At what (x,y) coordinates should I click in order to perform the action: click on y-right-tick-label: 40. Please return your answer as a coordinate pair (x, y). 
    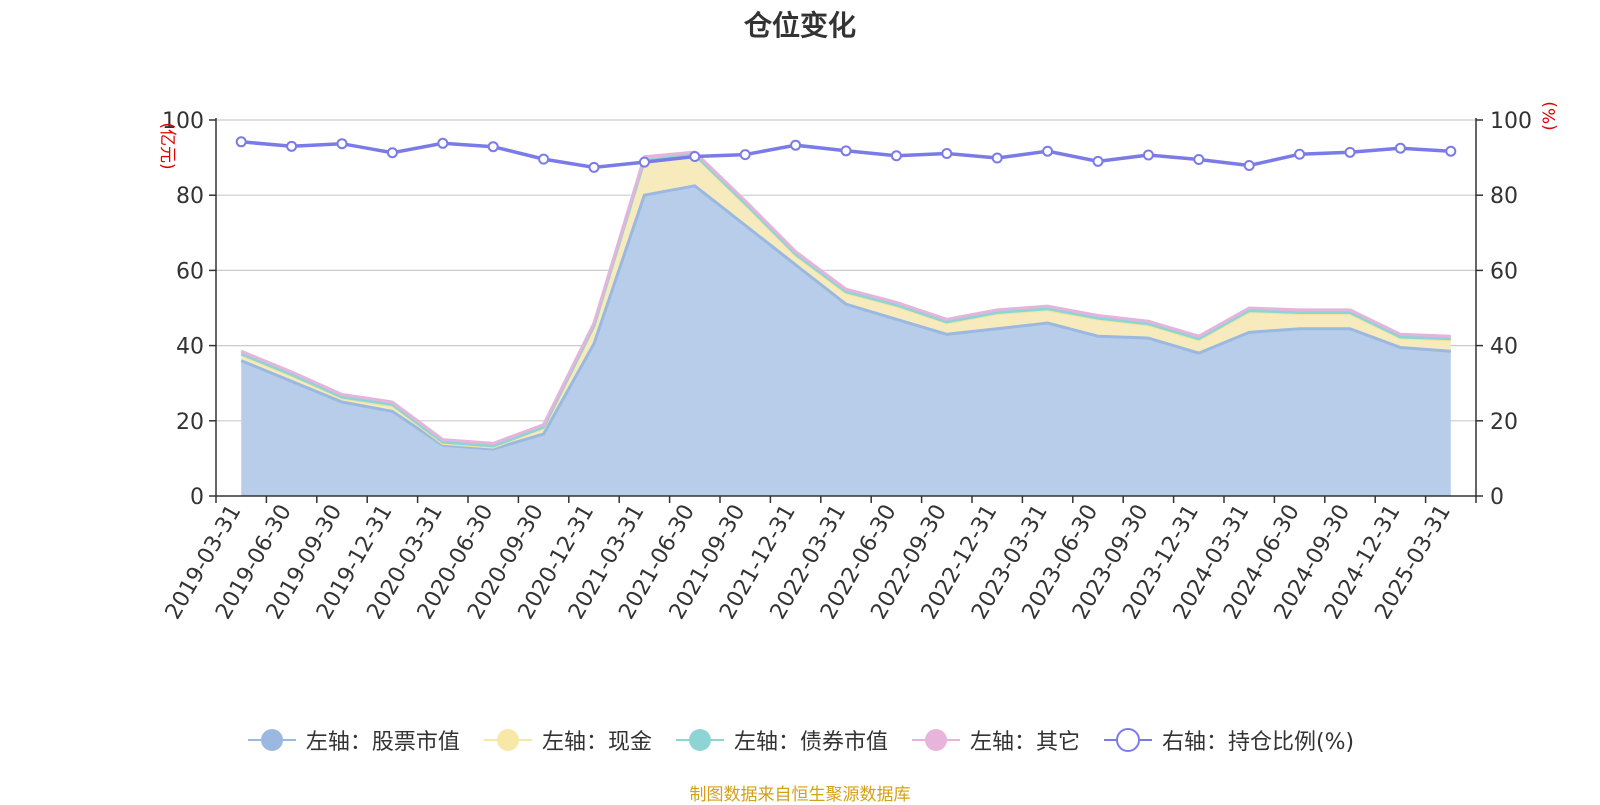
    Looking at the image, I should click on (1504, 347).